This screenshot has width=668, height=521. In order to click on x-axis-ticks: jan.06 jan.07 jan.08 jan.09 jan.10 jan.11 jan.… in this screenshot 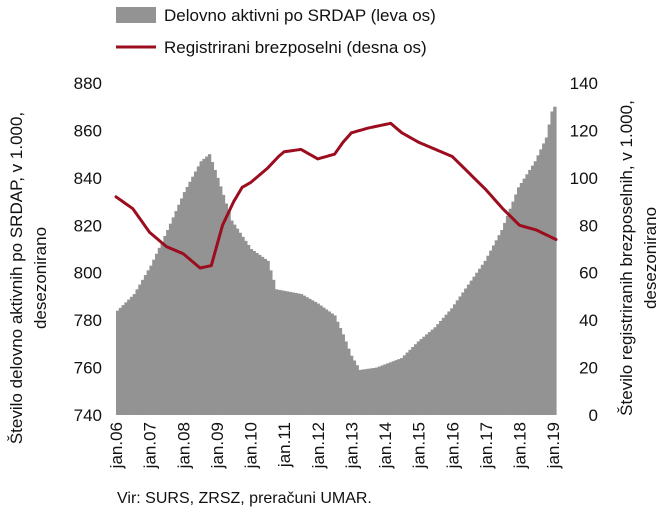, I will do `click(335, 445)`.